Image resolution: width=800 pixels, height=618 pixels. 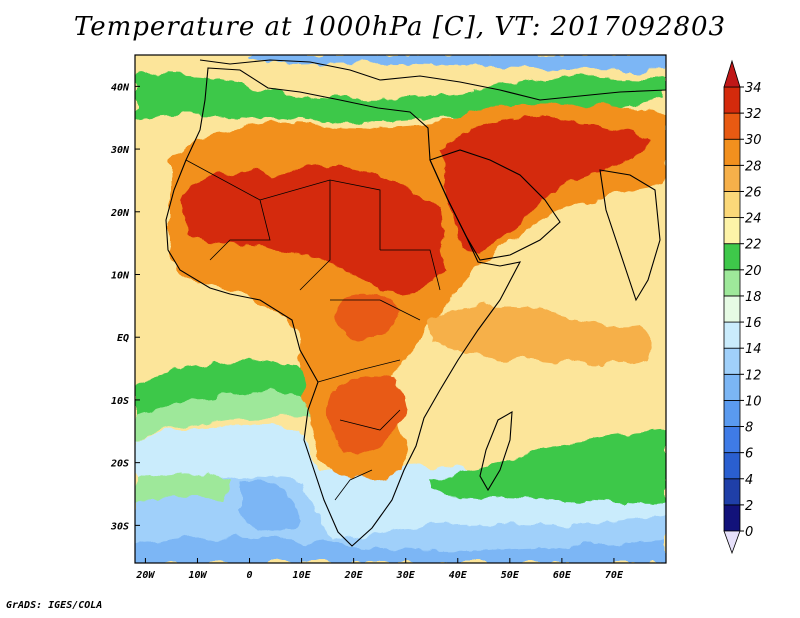 I want to click on colorbar-label: 0, so click(x=749, y=532).